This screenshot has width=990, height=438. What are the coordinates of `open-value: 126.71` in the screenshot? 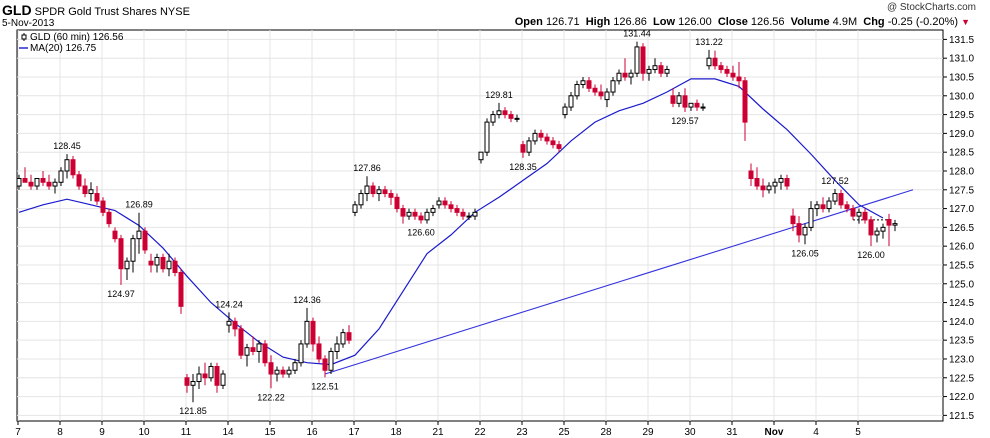 It's located at (562, 22).